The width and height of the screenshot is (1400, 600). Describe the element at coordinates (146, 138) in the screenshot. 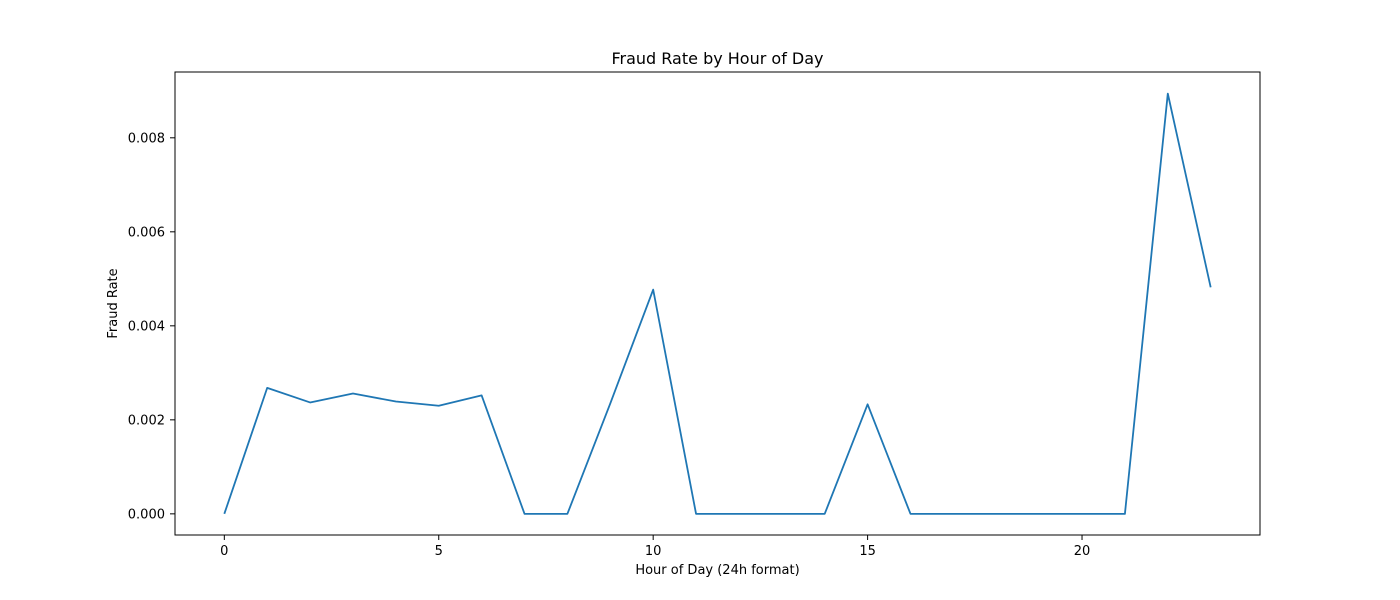

I see `y-tick-label: 0.008` at that location.